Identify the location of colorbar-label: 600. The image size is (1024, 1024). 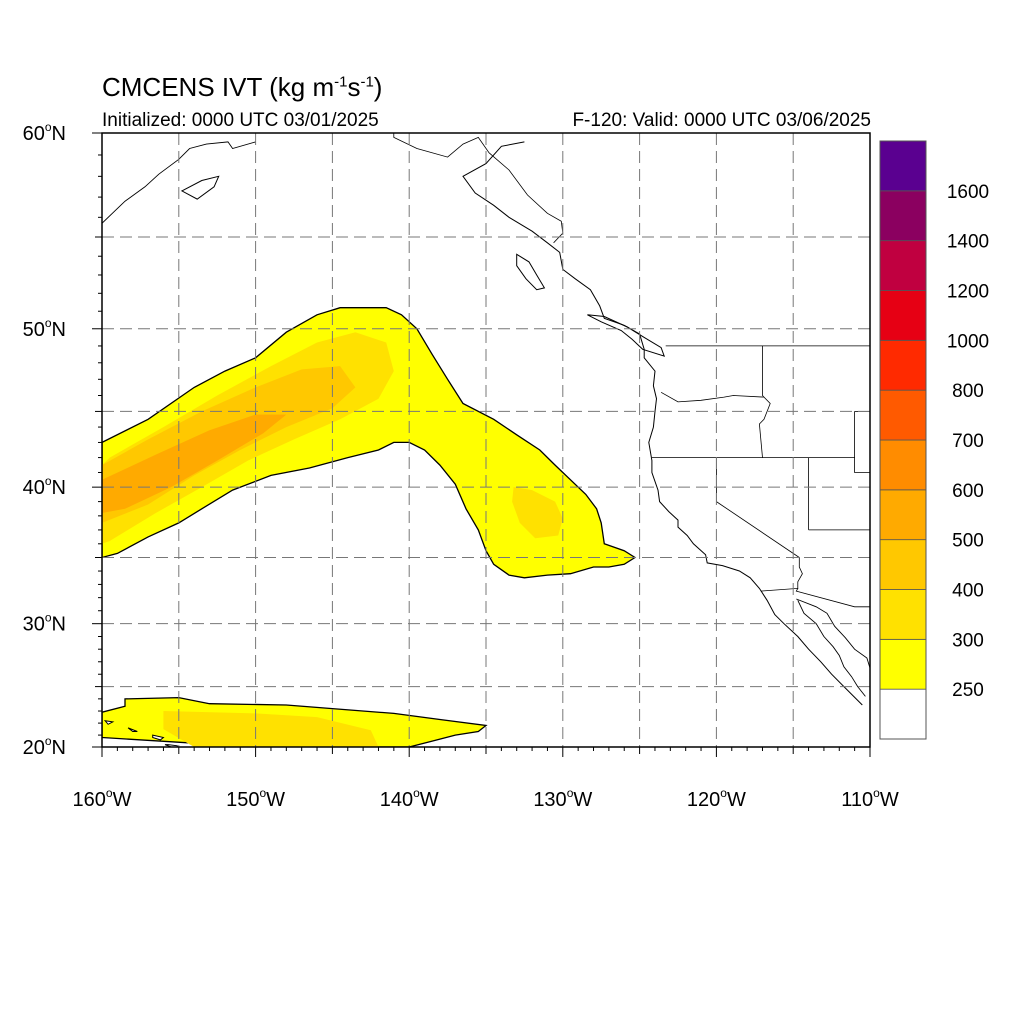
(968, 491).